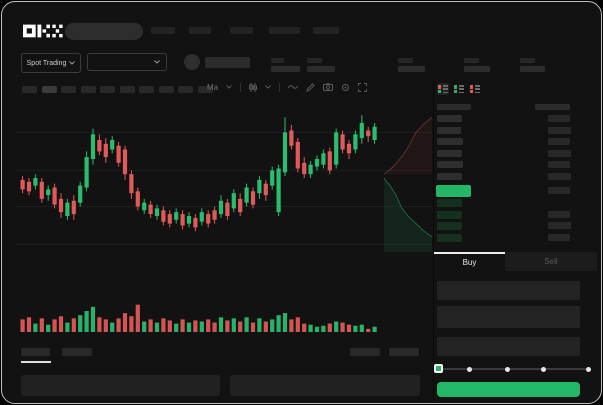  What do you see at coordinates (253, 87) in the screenshot?
I see `candle-style-icon` at bounding box center [253, 87].